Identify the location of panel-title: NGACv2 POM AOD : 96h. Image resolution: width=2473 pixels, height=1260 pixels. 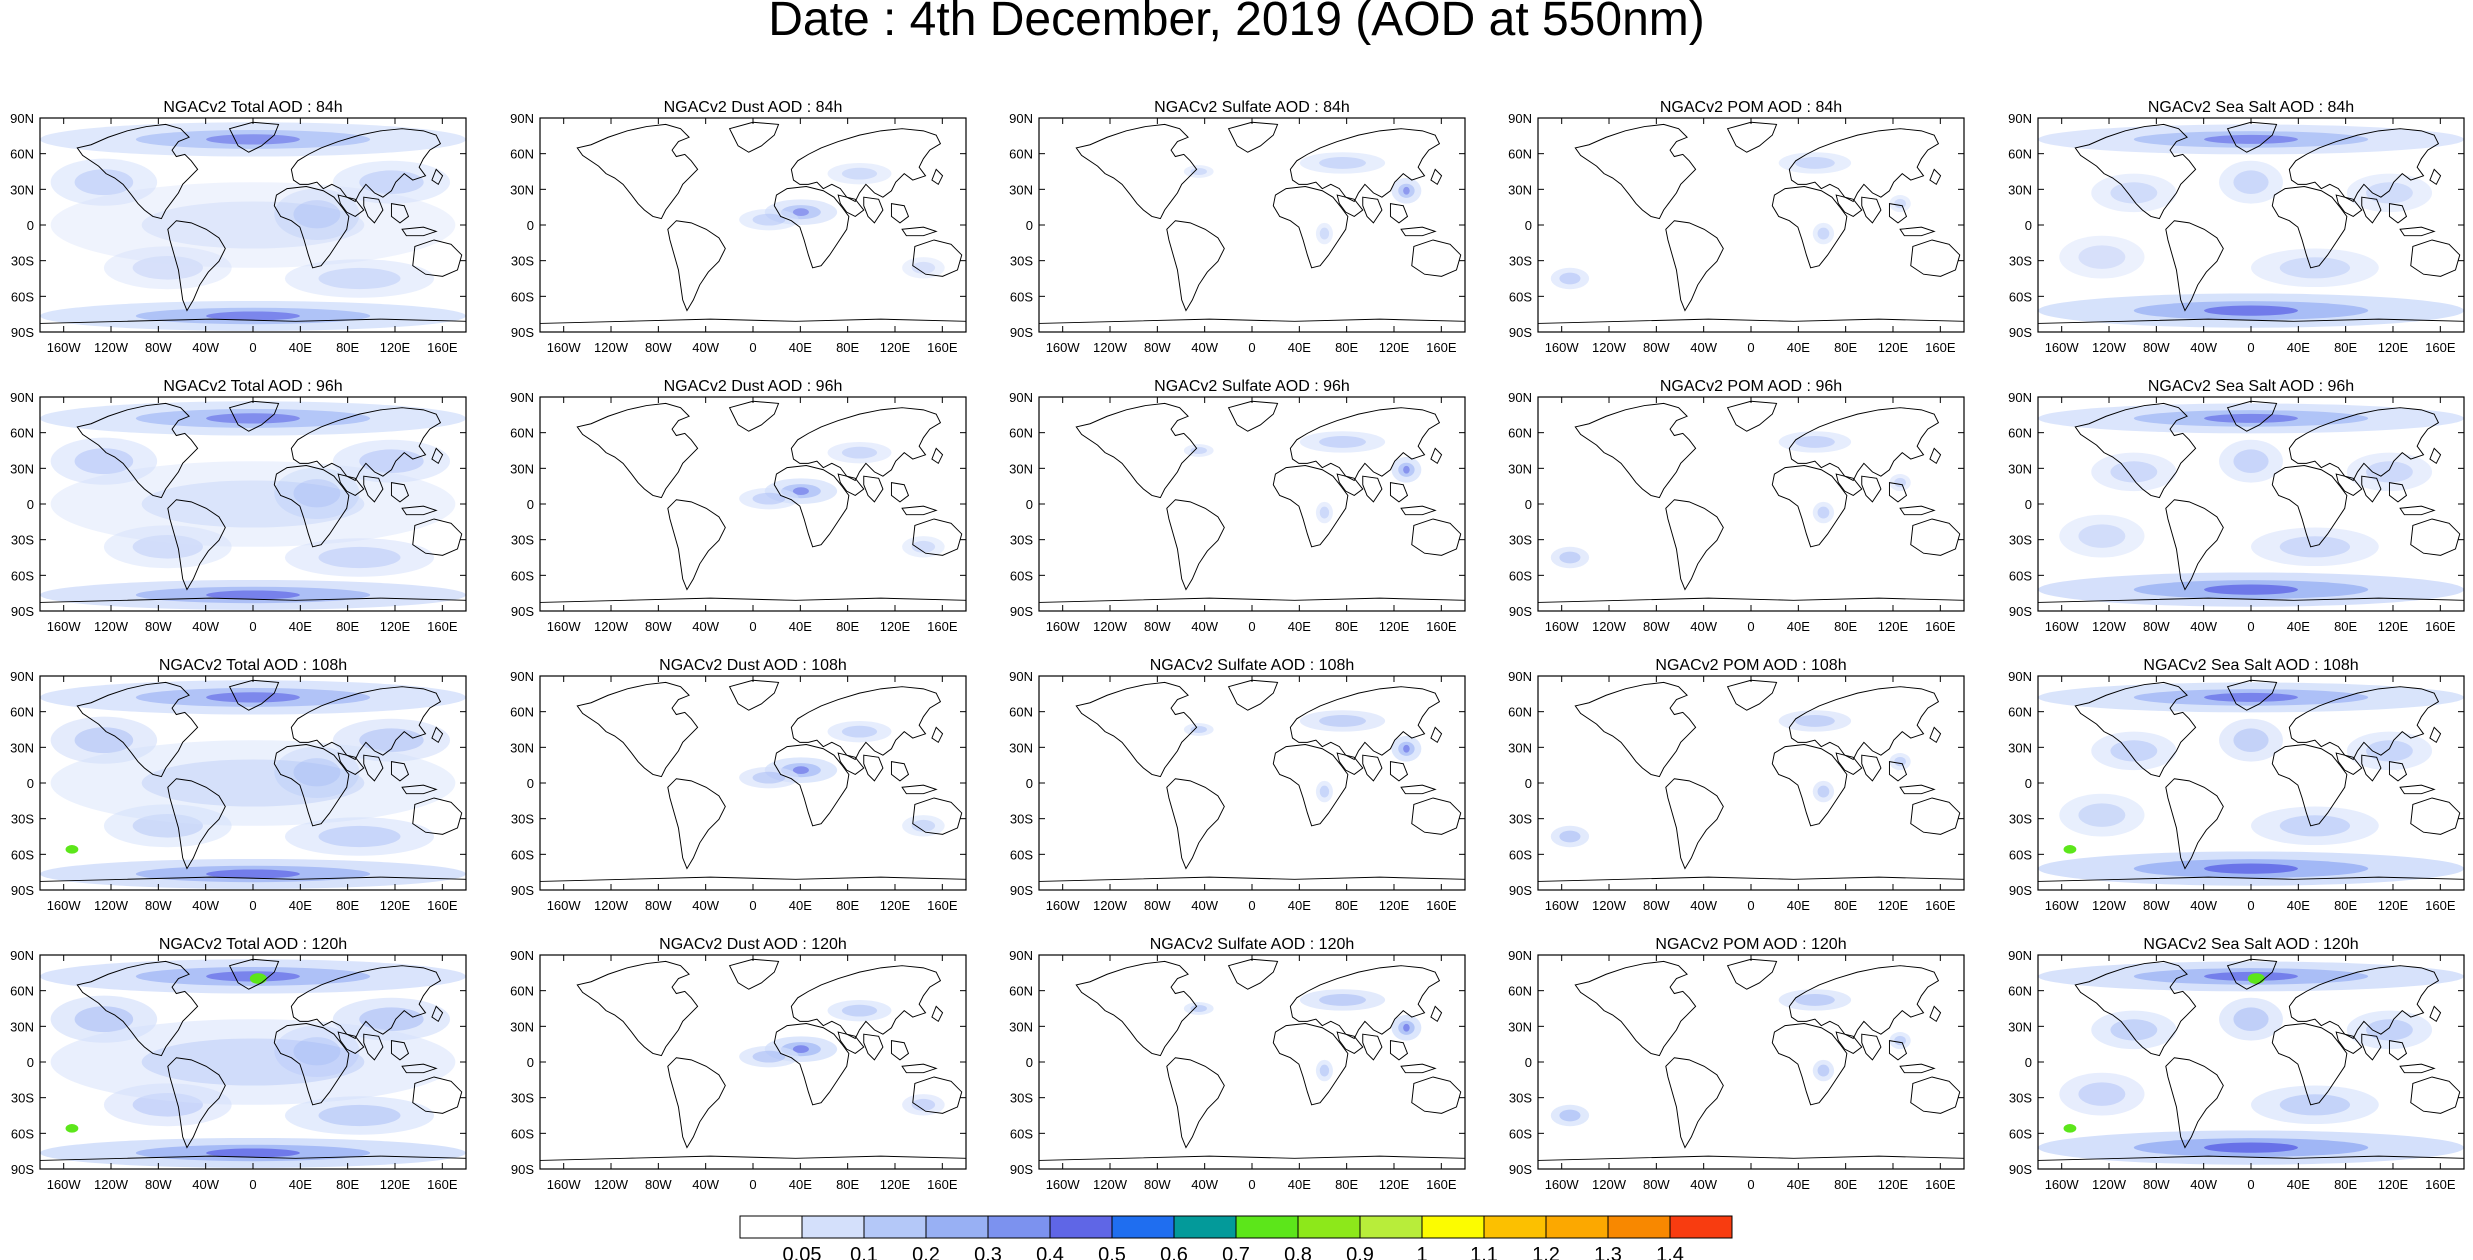
(1751, 386).